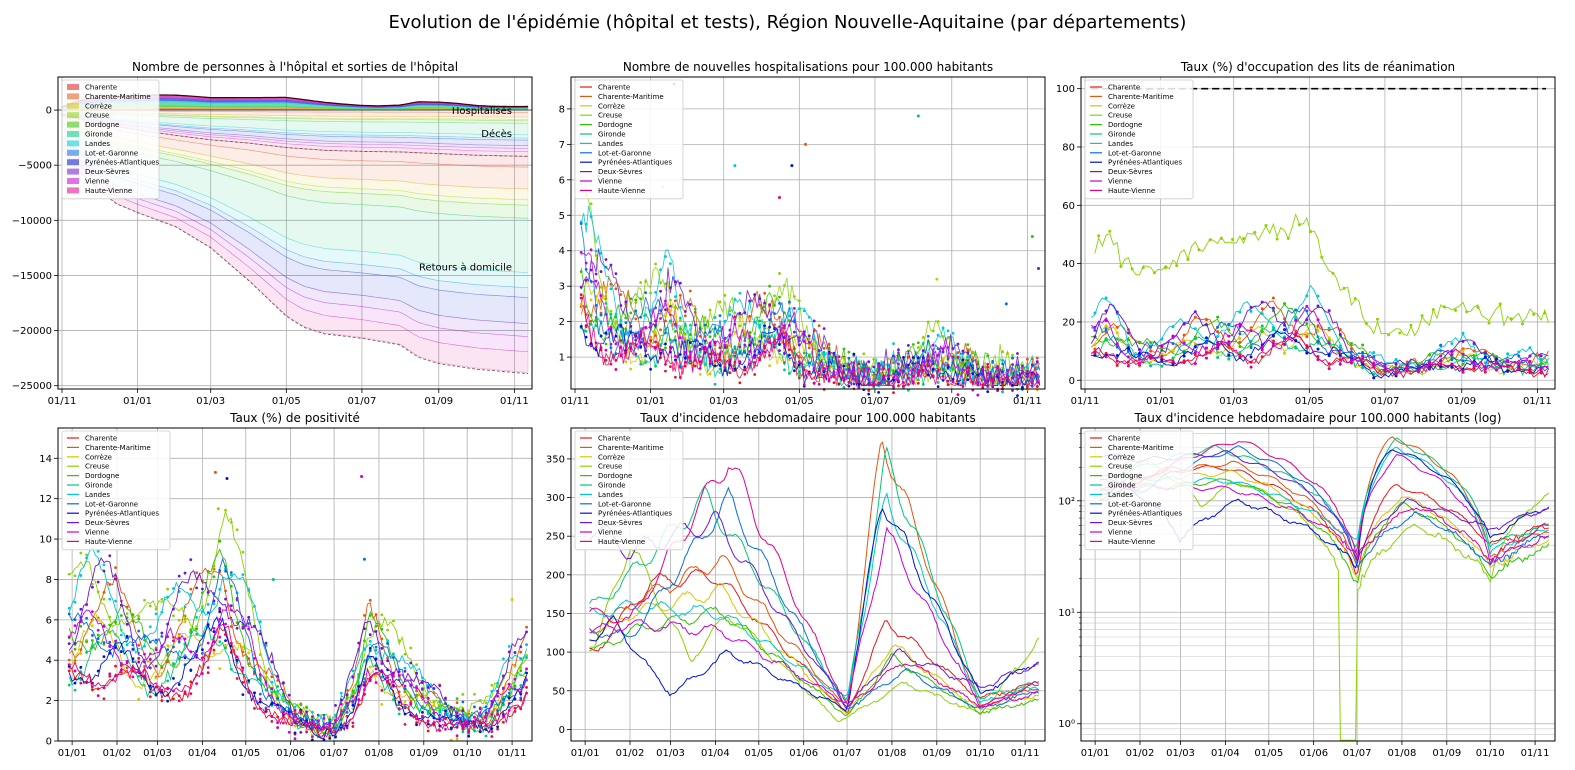  Describe the element at coordinates (1139, 490) in the screenshot. I see `legend-box` at that location.